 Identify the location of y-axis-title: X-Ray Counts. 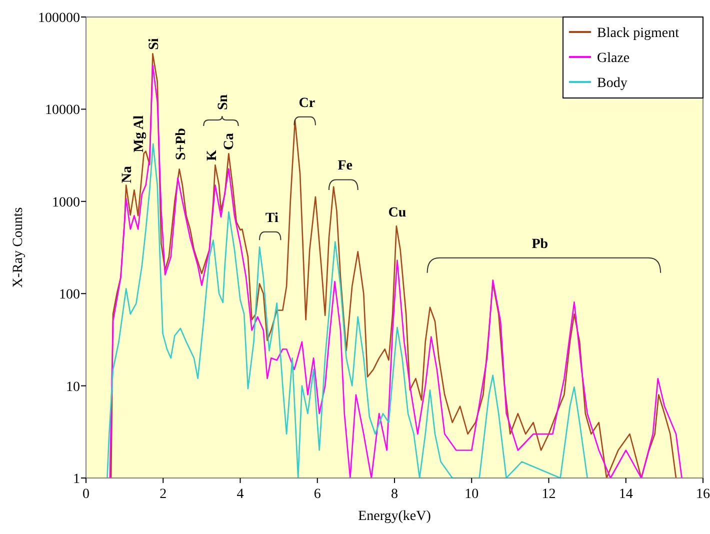
(18, 247).